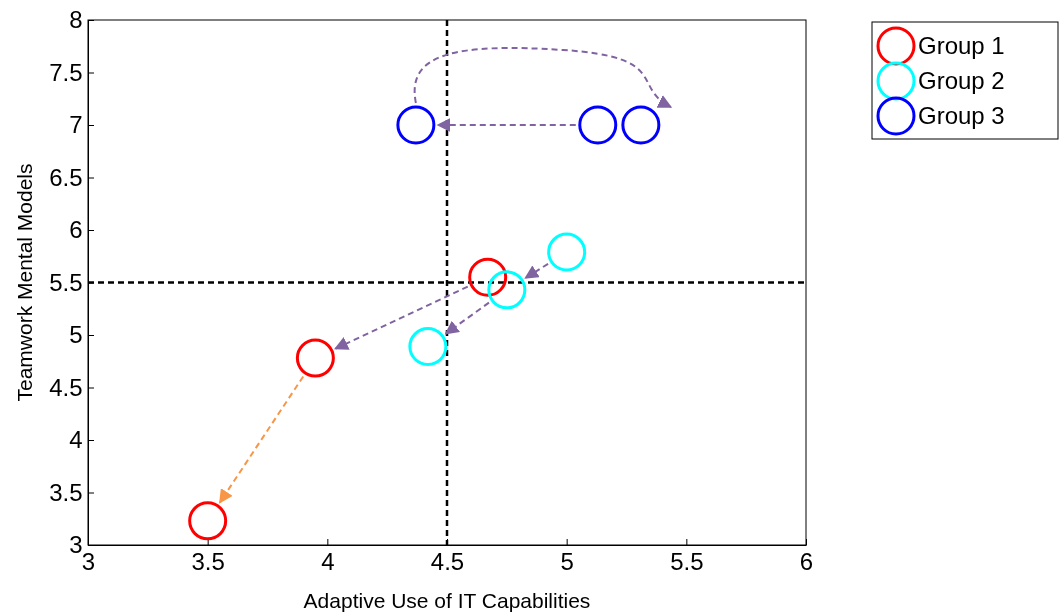 This screenshot has height=615, width=1060. Describe the element at coordinates (567, 561) in the screenshot. I see `x-tick-label: 5` at that location.